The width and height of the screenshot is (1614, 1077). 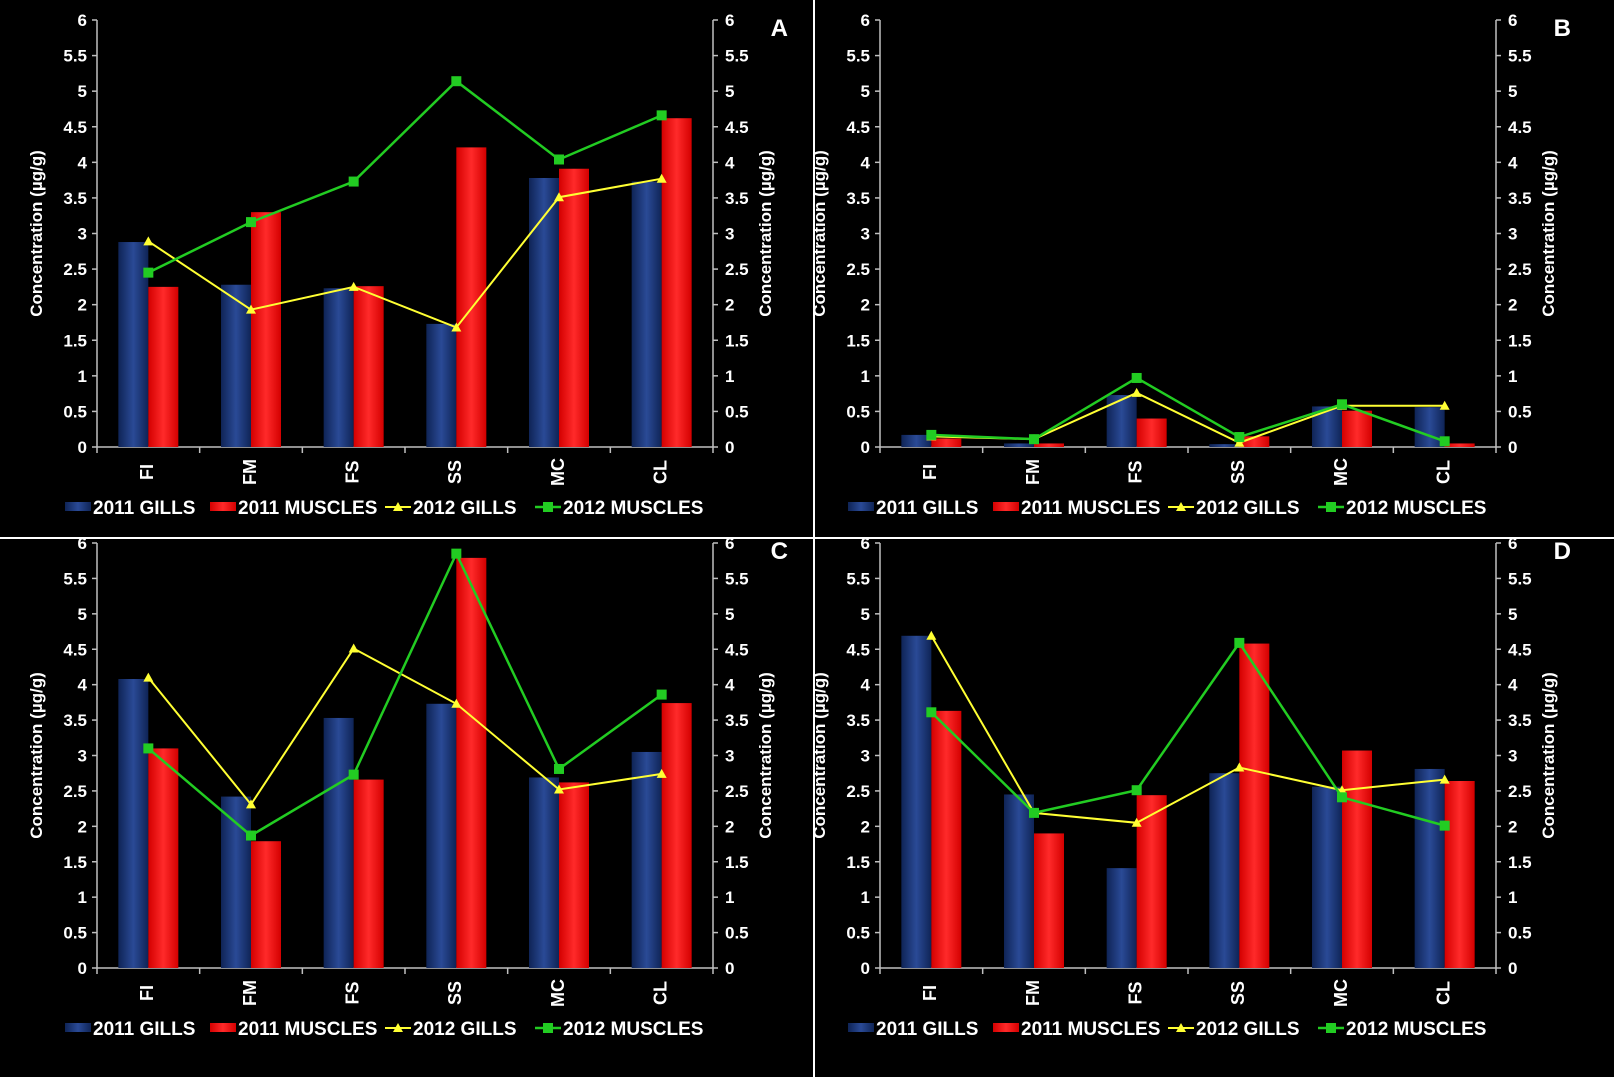 What do you see at coordinates (78, 1027) in the screenshot?
I see `legend-swatch-2011-gills` at bounding box center [78, 1027].